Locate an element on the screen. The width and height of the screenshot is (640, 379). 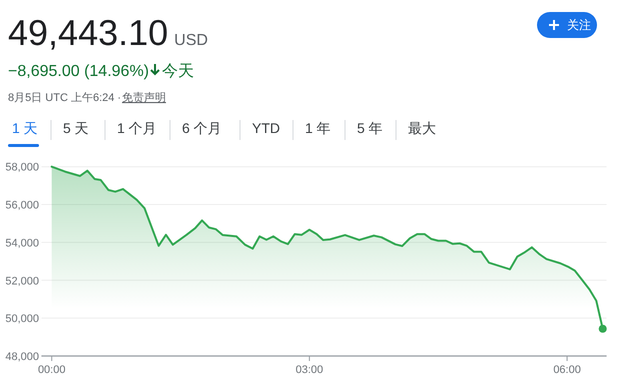
text: 今天 is located at coordinates (178, 71).